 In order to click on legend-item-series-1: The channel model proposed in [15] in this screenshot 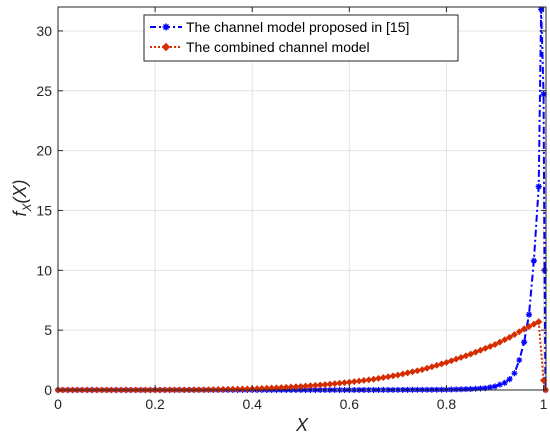, I will do `click(279, 27)`.